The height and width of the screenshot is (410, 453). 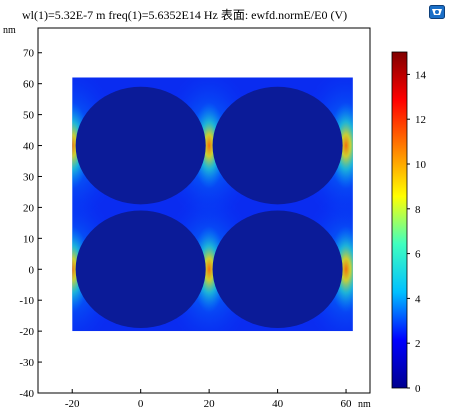 I want to click on x-tick-label: 40, so click(x=278, y=404).